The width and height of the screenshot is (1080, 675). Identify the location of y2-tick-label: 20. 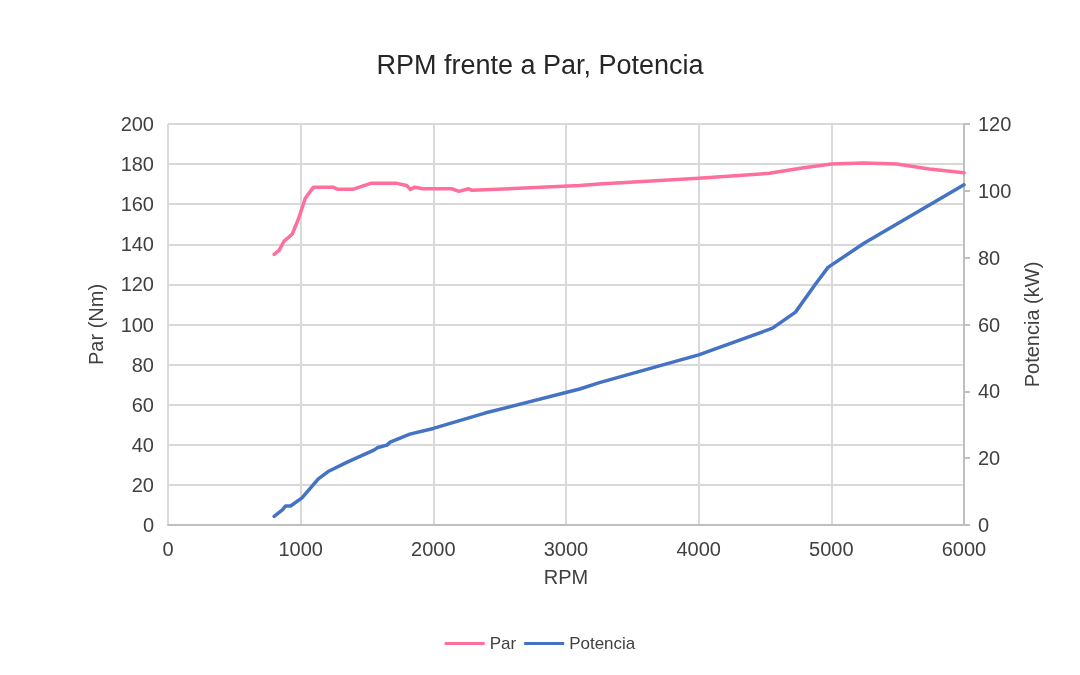
(989, 458).